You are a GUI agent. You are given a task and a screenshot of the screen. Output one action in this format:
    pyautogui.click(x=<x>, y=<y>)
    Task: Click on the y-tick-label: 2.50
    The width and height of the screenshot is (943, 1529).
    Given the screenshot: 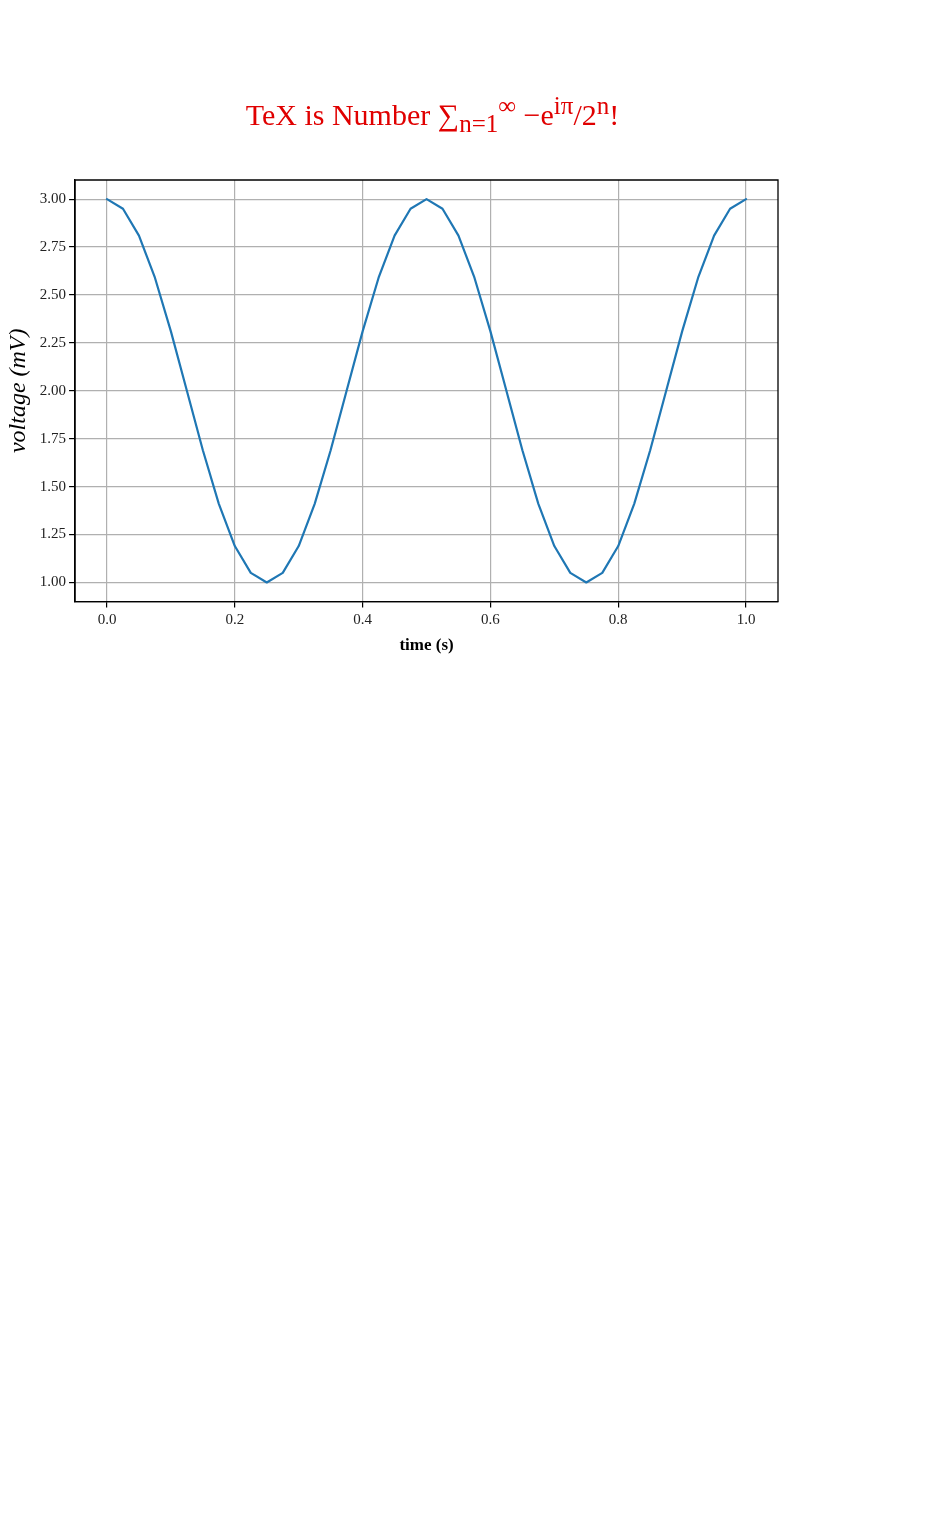 What is the action you would take?
    pyautogui.click(x=53, y=293)
    